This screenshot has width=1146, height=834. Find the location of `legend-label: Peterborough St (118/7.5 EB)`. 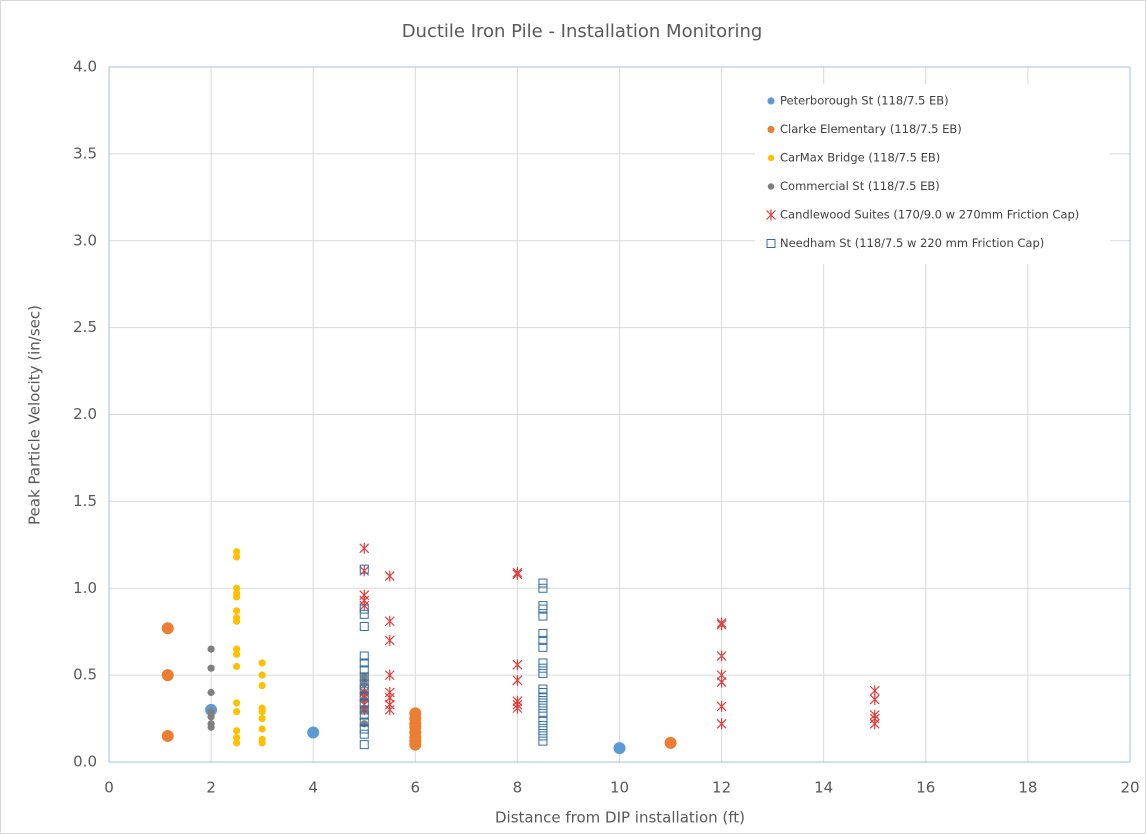

legend-label: Peterborough St (118/7.5 EB) is located at coordinates (864, 101).